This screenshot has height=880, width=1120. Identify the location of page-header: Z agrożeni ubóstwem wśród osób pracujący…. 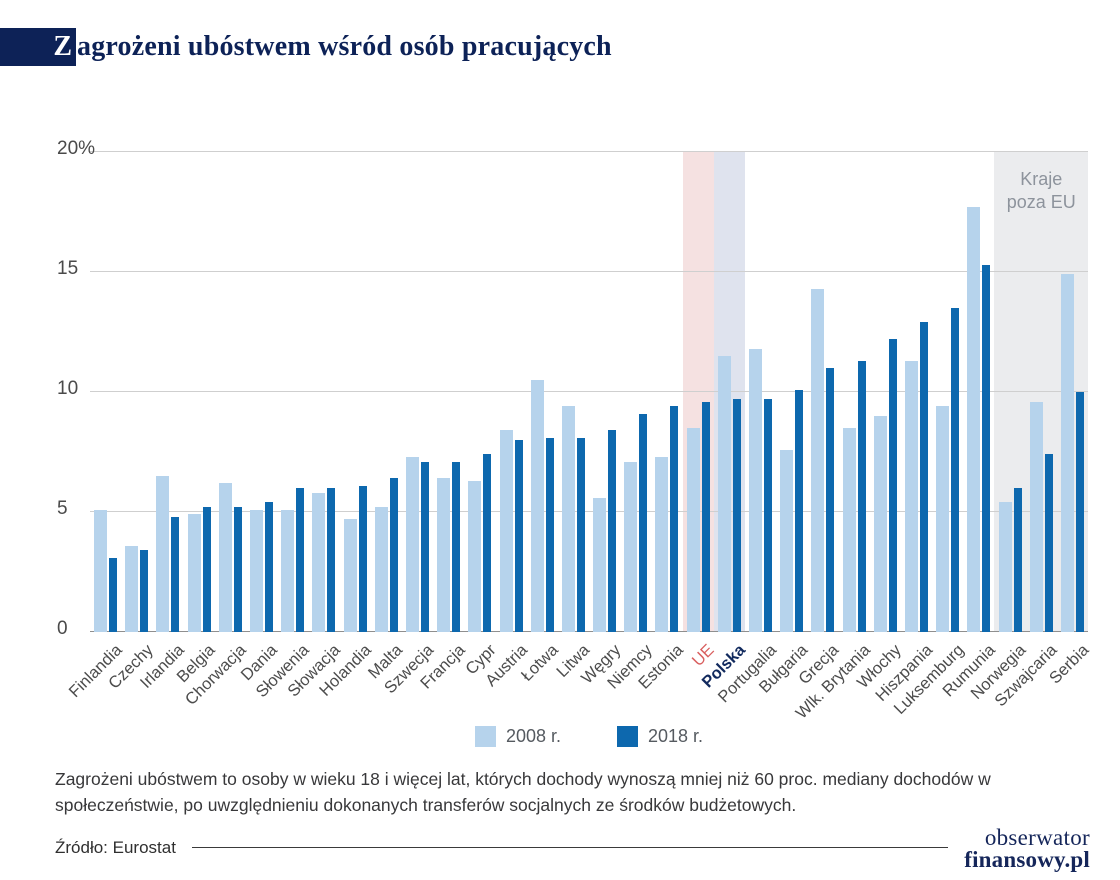
(306, 47).